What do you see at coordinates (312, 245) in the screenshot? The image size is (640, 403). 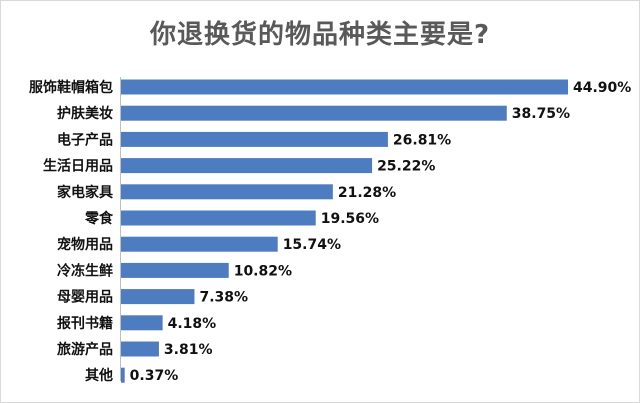 I see `value-label: 15.74%` at bounding box center [312, 245].